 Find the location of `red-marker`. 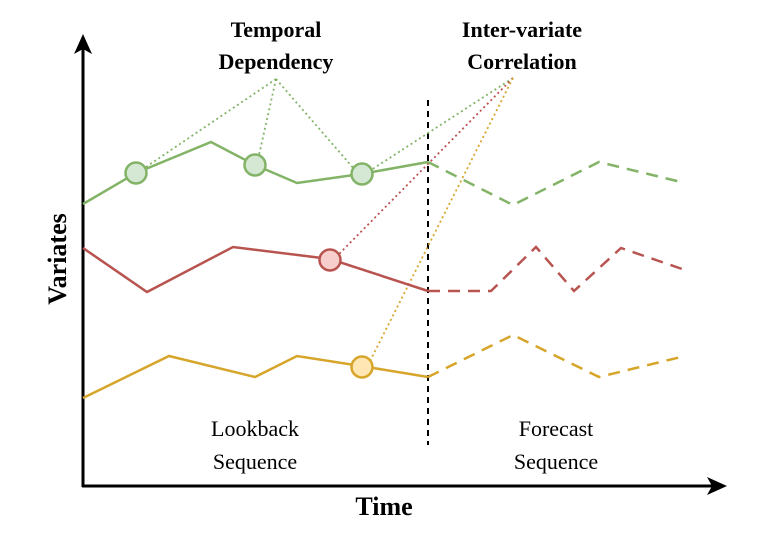

red-marker is located at coordinates (330, 260).